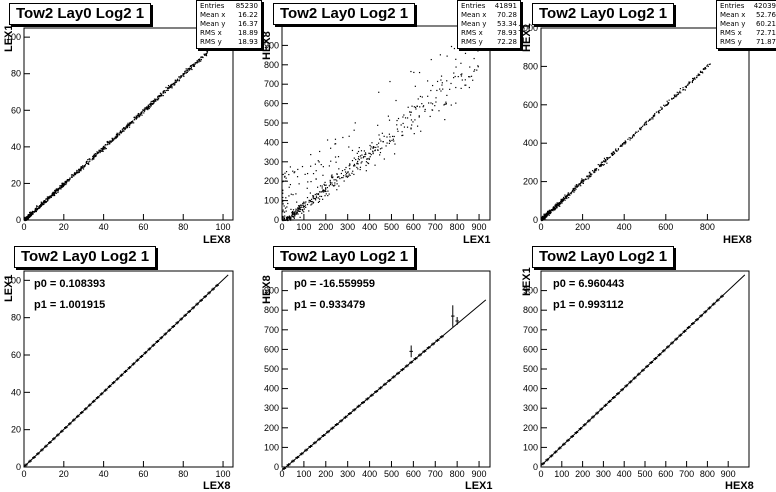 This screenshot has width=776, height=492. What do you see at coordinates (561, 474) in the screenshot?
I see `x-tick-label: 100` at bounding box center [561, 474].